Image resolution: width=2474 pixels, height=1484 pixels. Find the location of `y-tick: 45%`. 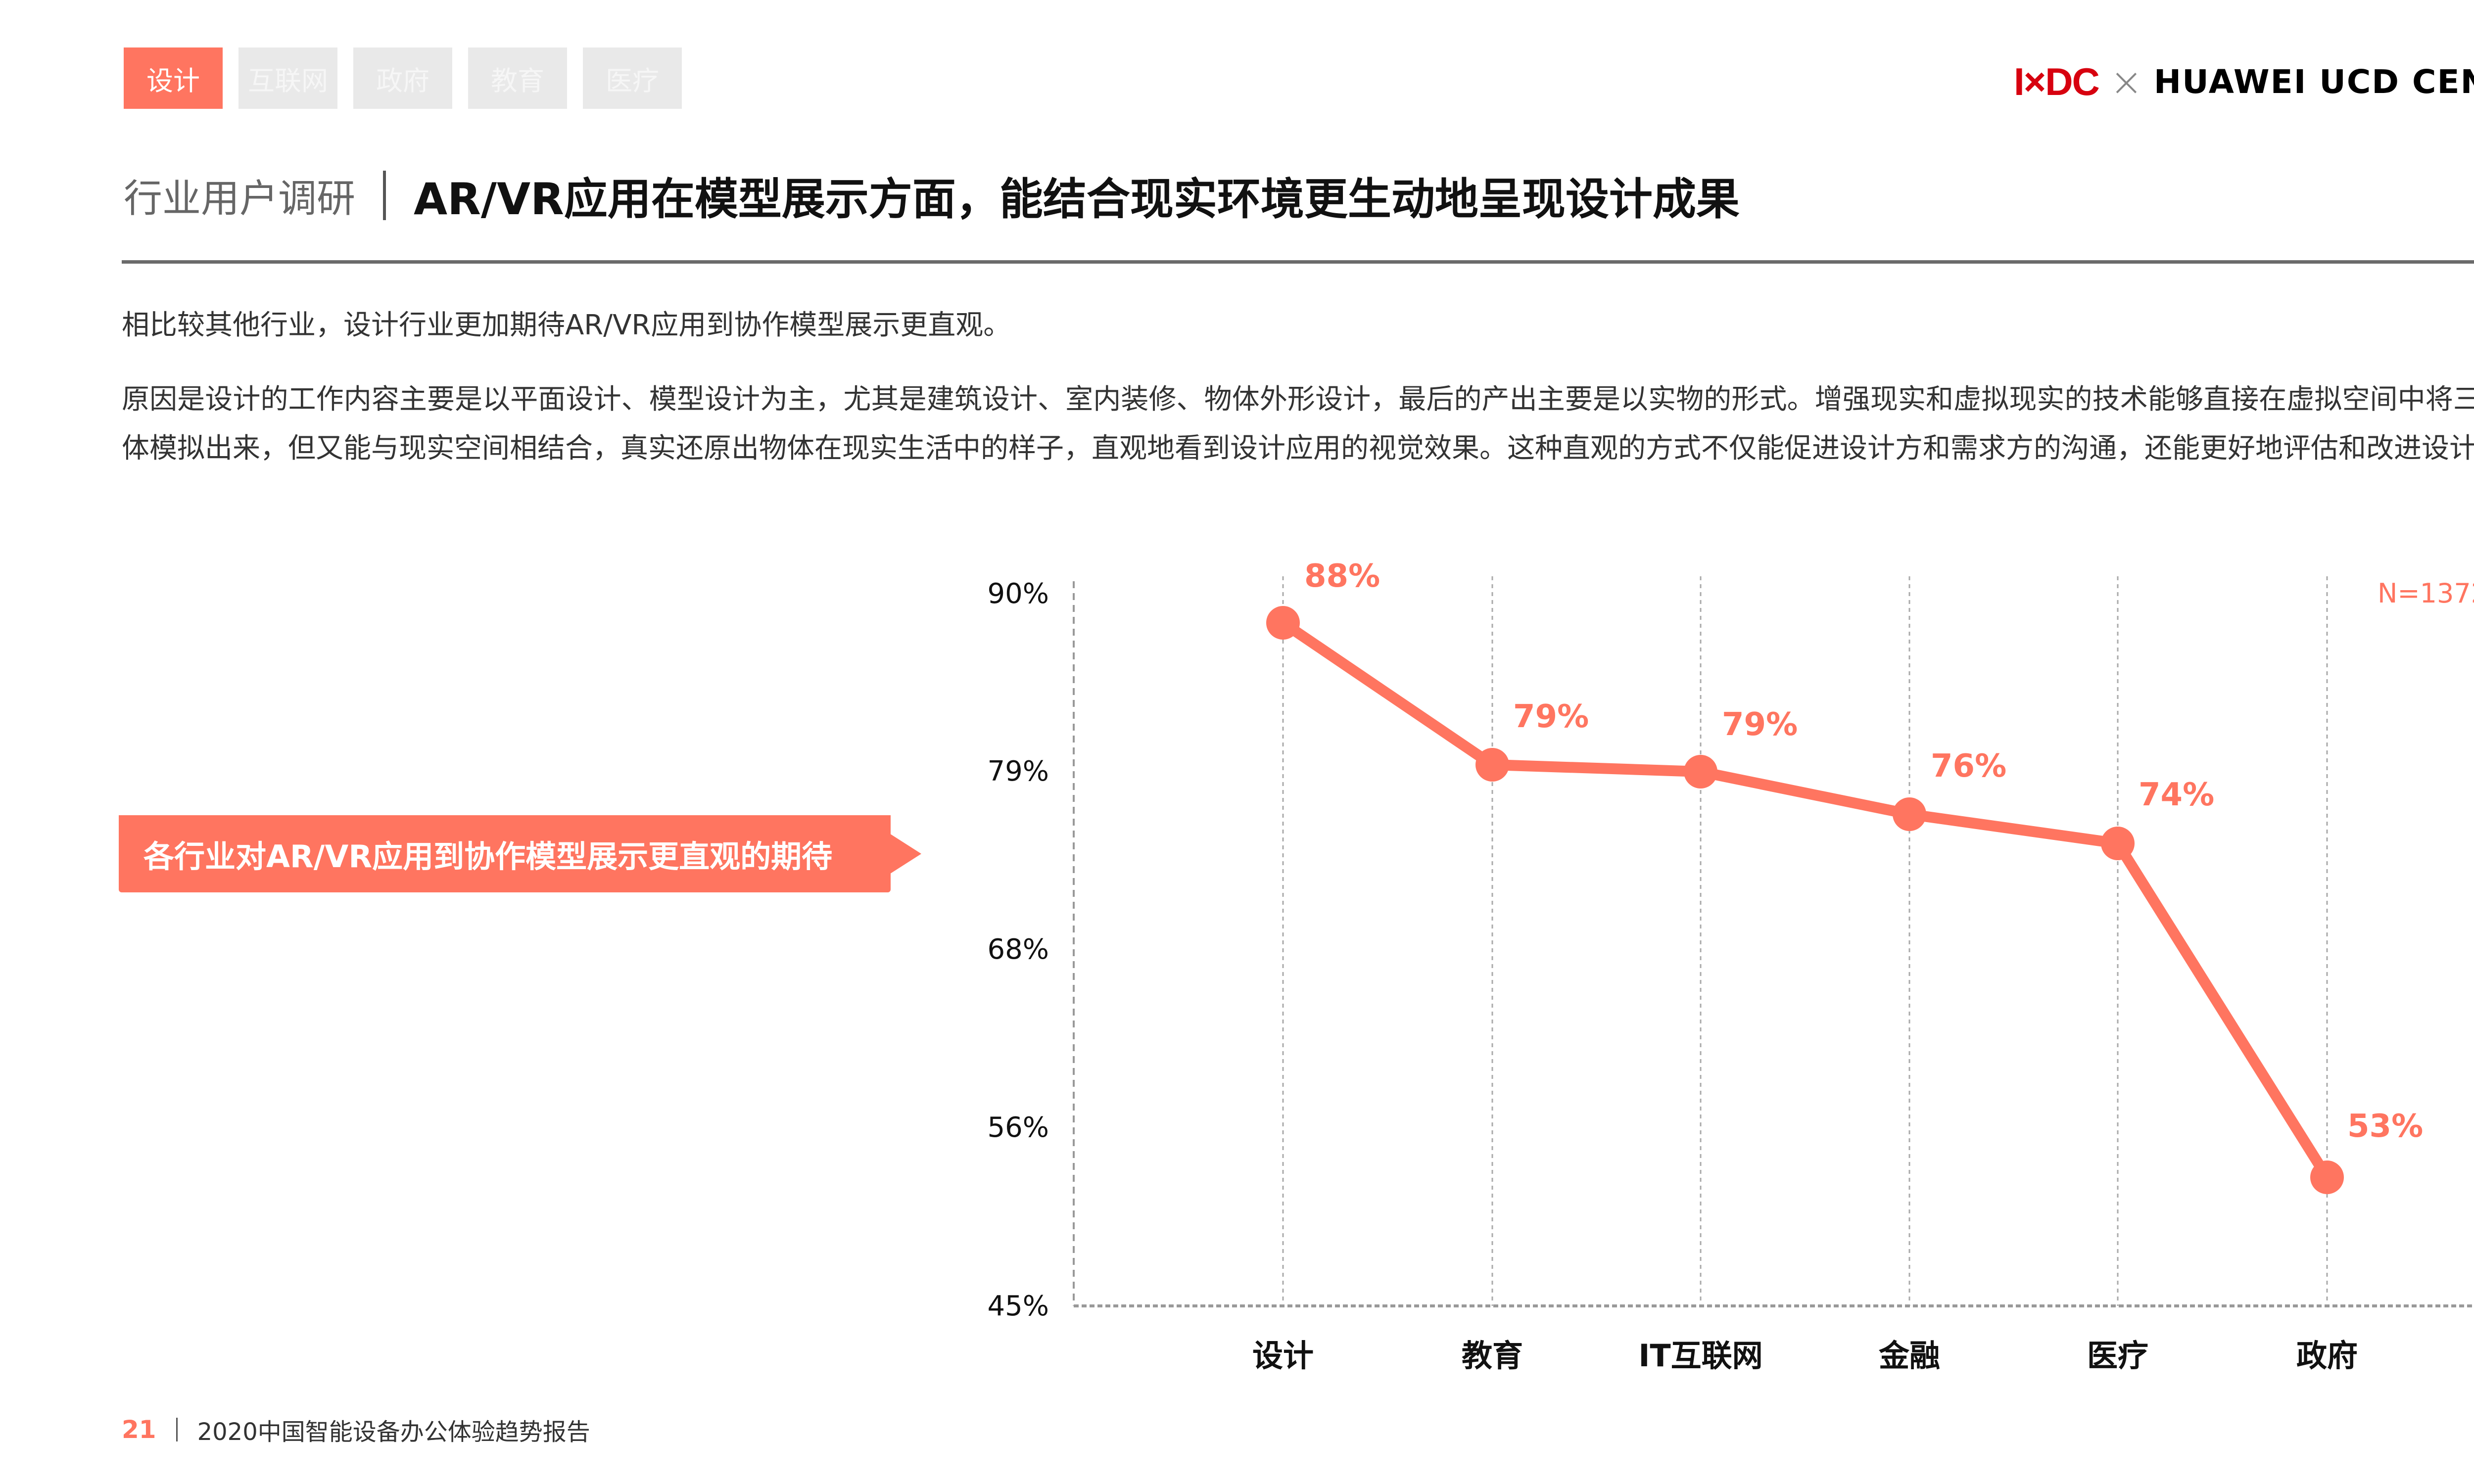

y-tick: 45% is located at coordinates (1018, 1306).